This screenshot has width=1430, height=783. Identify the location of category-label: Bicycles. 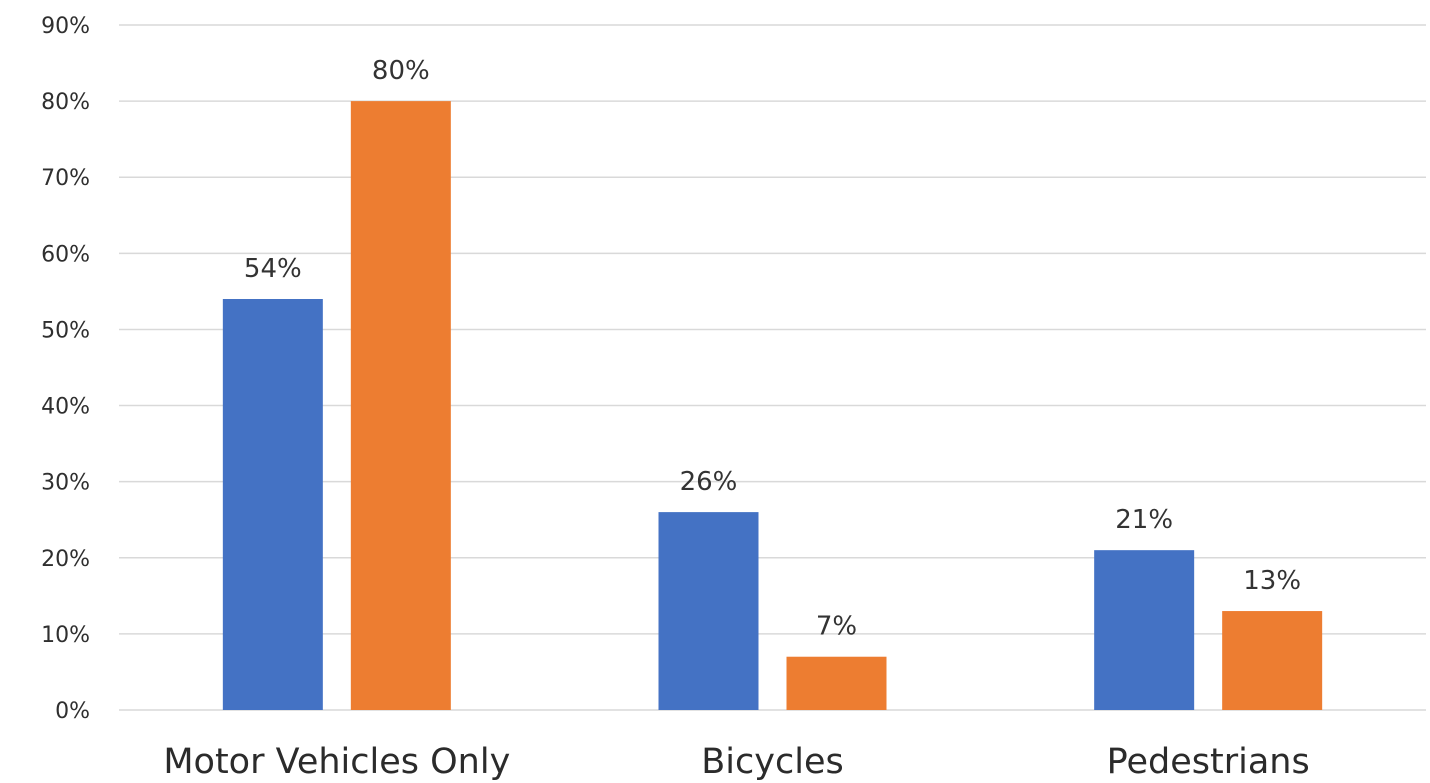
(772, 762).